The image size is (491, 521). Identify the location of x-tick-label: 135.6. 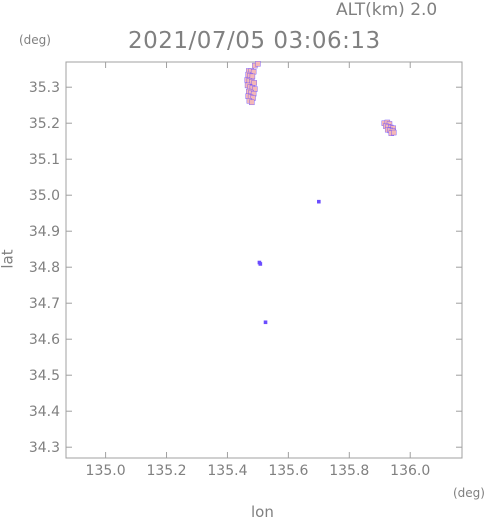
(288, 471).